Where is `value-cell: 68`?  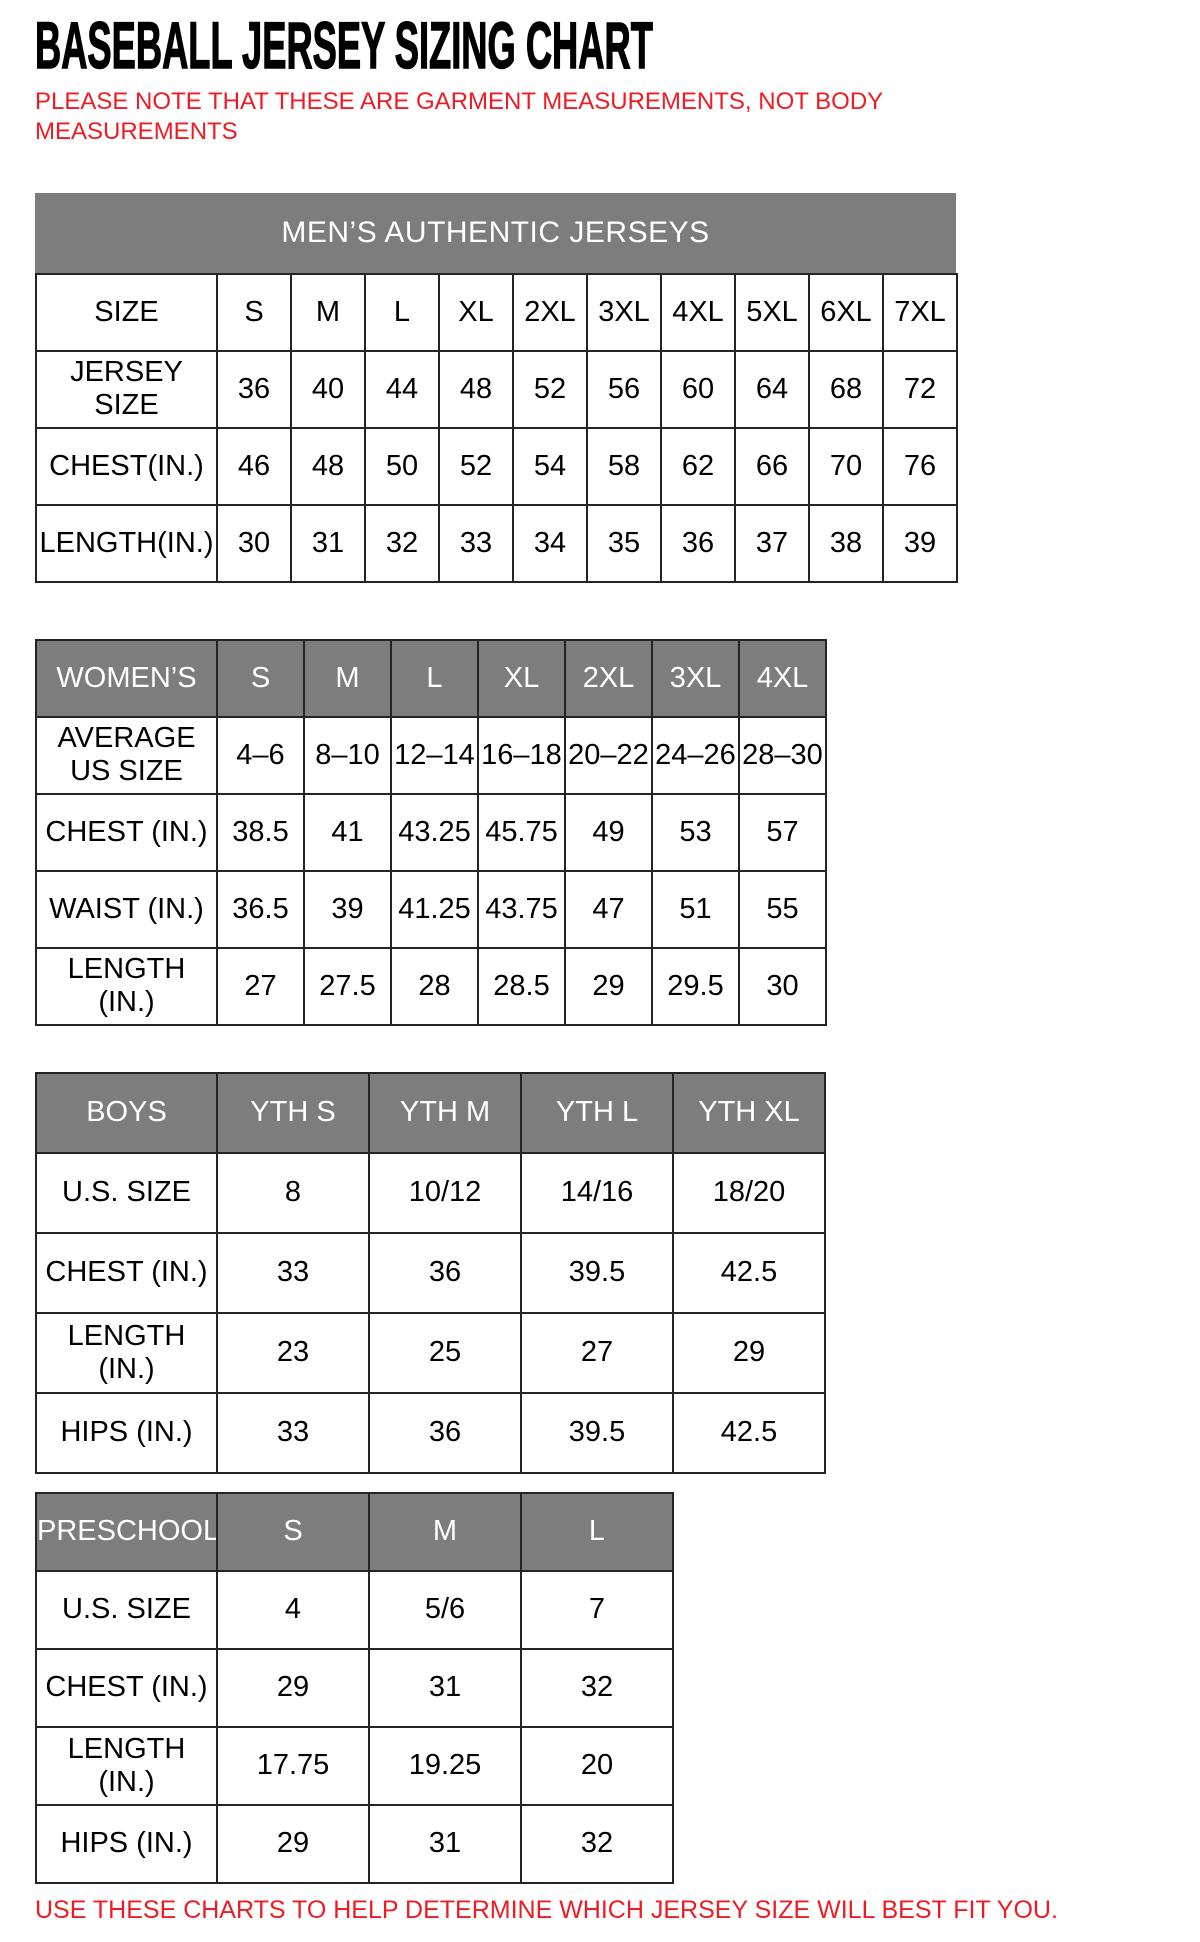 value-cell: 68 is located at coordinates (846, 389).